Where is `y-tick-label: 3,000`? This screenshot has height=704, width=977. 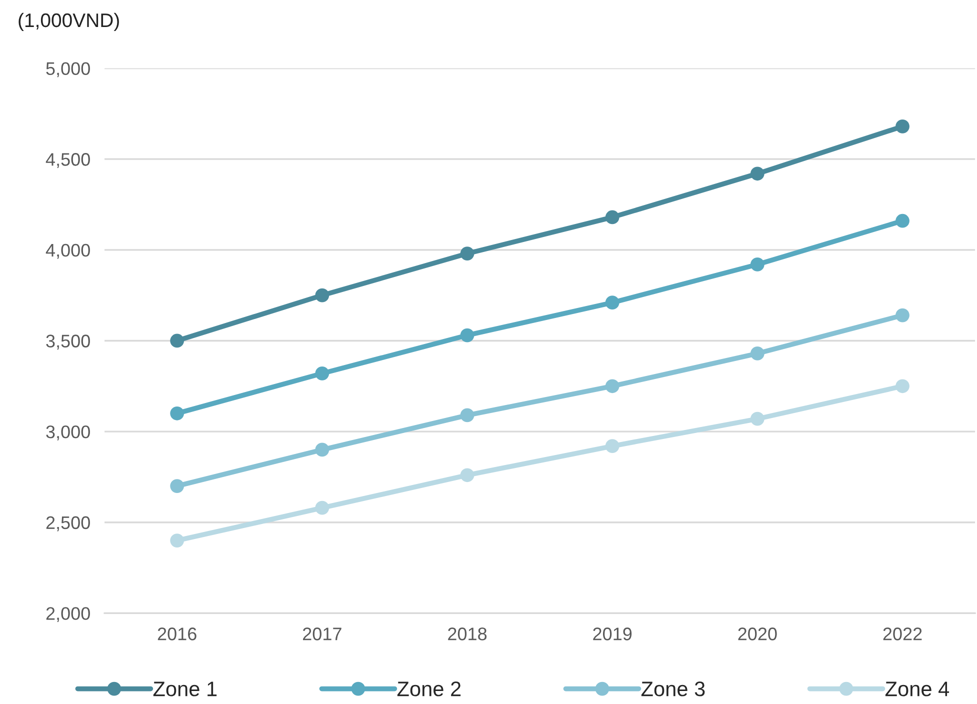
y-tick-label: 3,000 is located at coordinates (68, 432).